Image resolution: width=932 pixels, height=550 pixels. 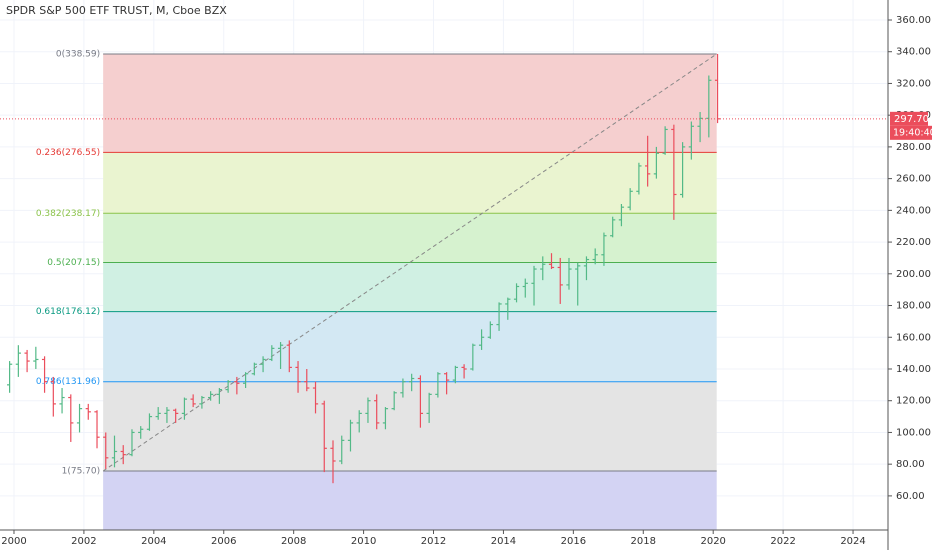 What do you see at coordinates (116, 10) in the screenshot?
I see `chart-title: SPDR S&P 500 ETF TRUST, M, Cboe BZX` at bounding box center [116, 10].